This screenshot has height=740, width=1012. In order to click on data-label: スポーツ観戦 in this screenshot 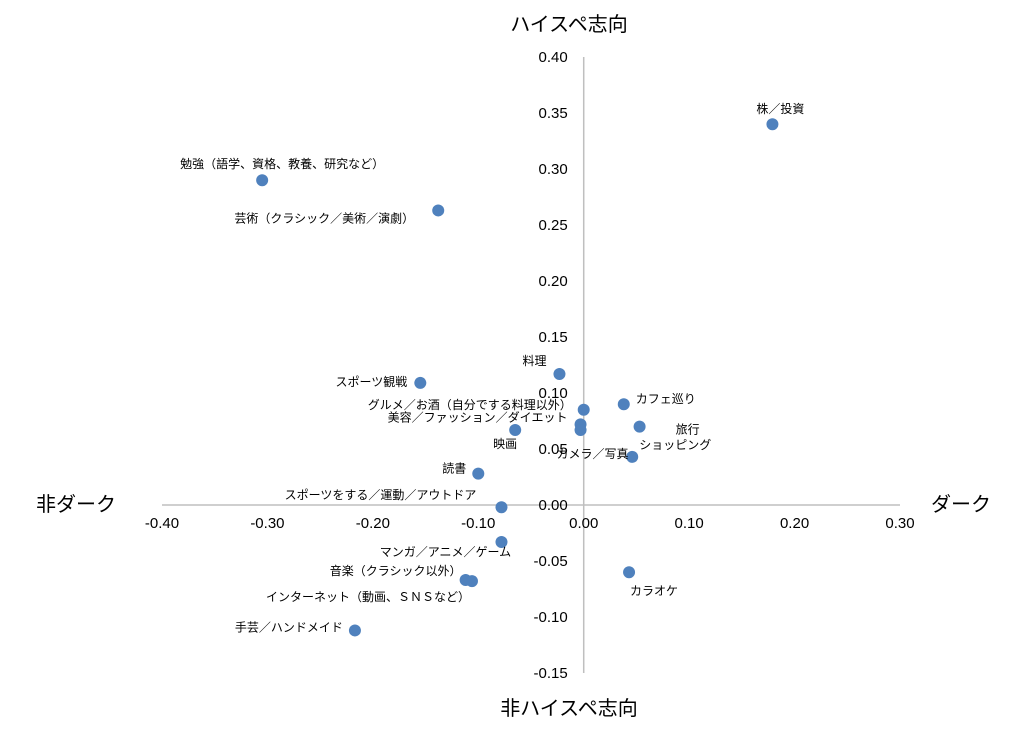, I will do `click(372, 382)`.